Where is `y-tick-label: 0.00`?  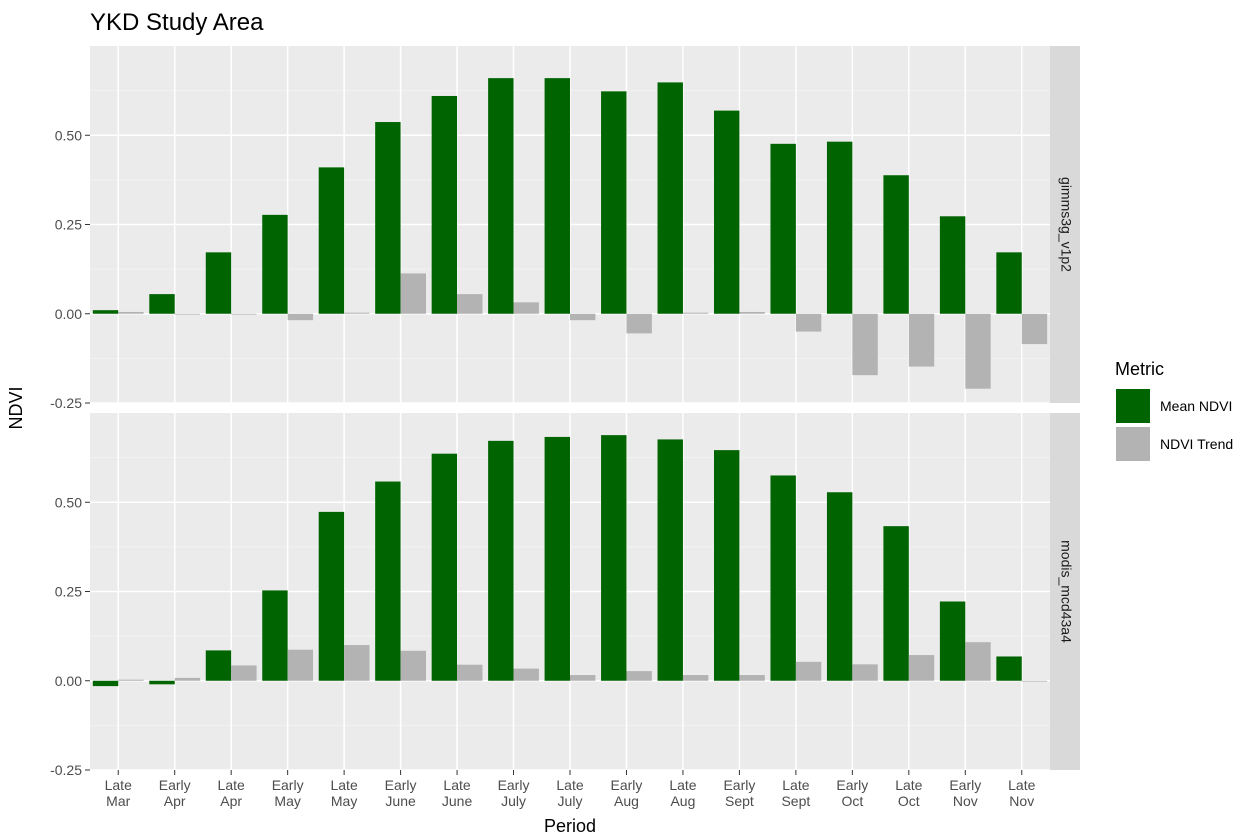
y-tick-label: 0.00 is located at coordinates (68, 314).